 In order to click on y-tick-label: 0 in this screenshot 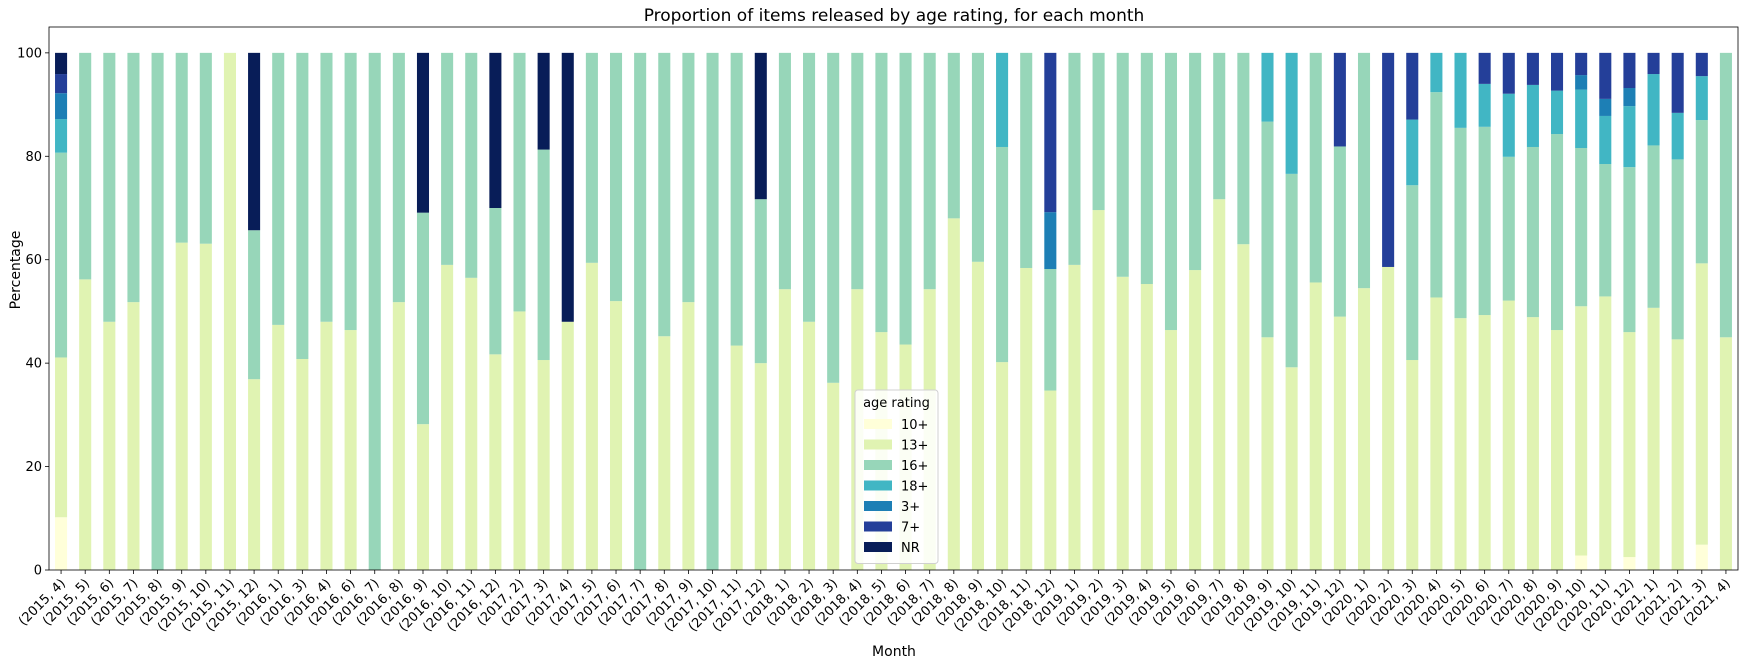, I will do `click(38, 571)`.